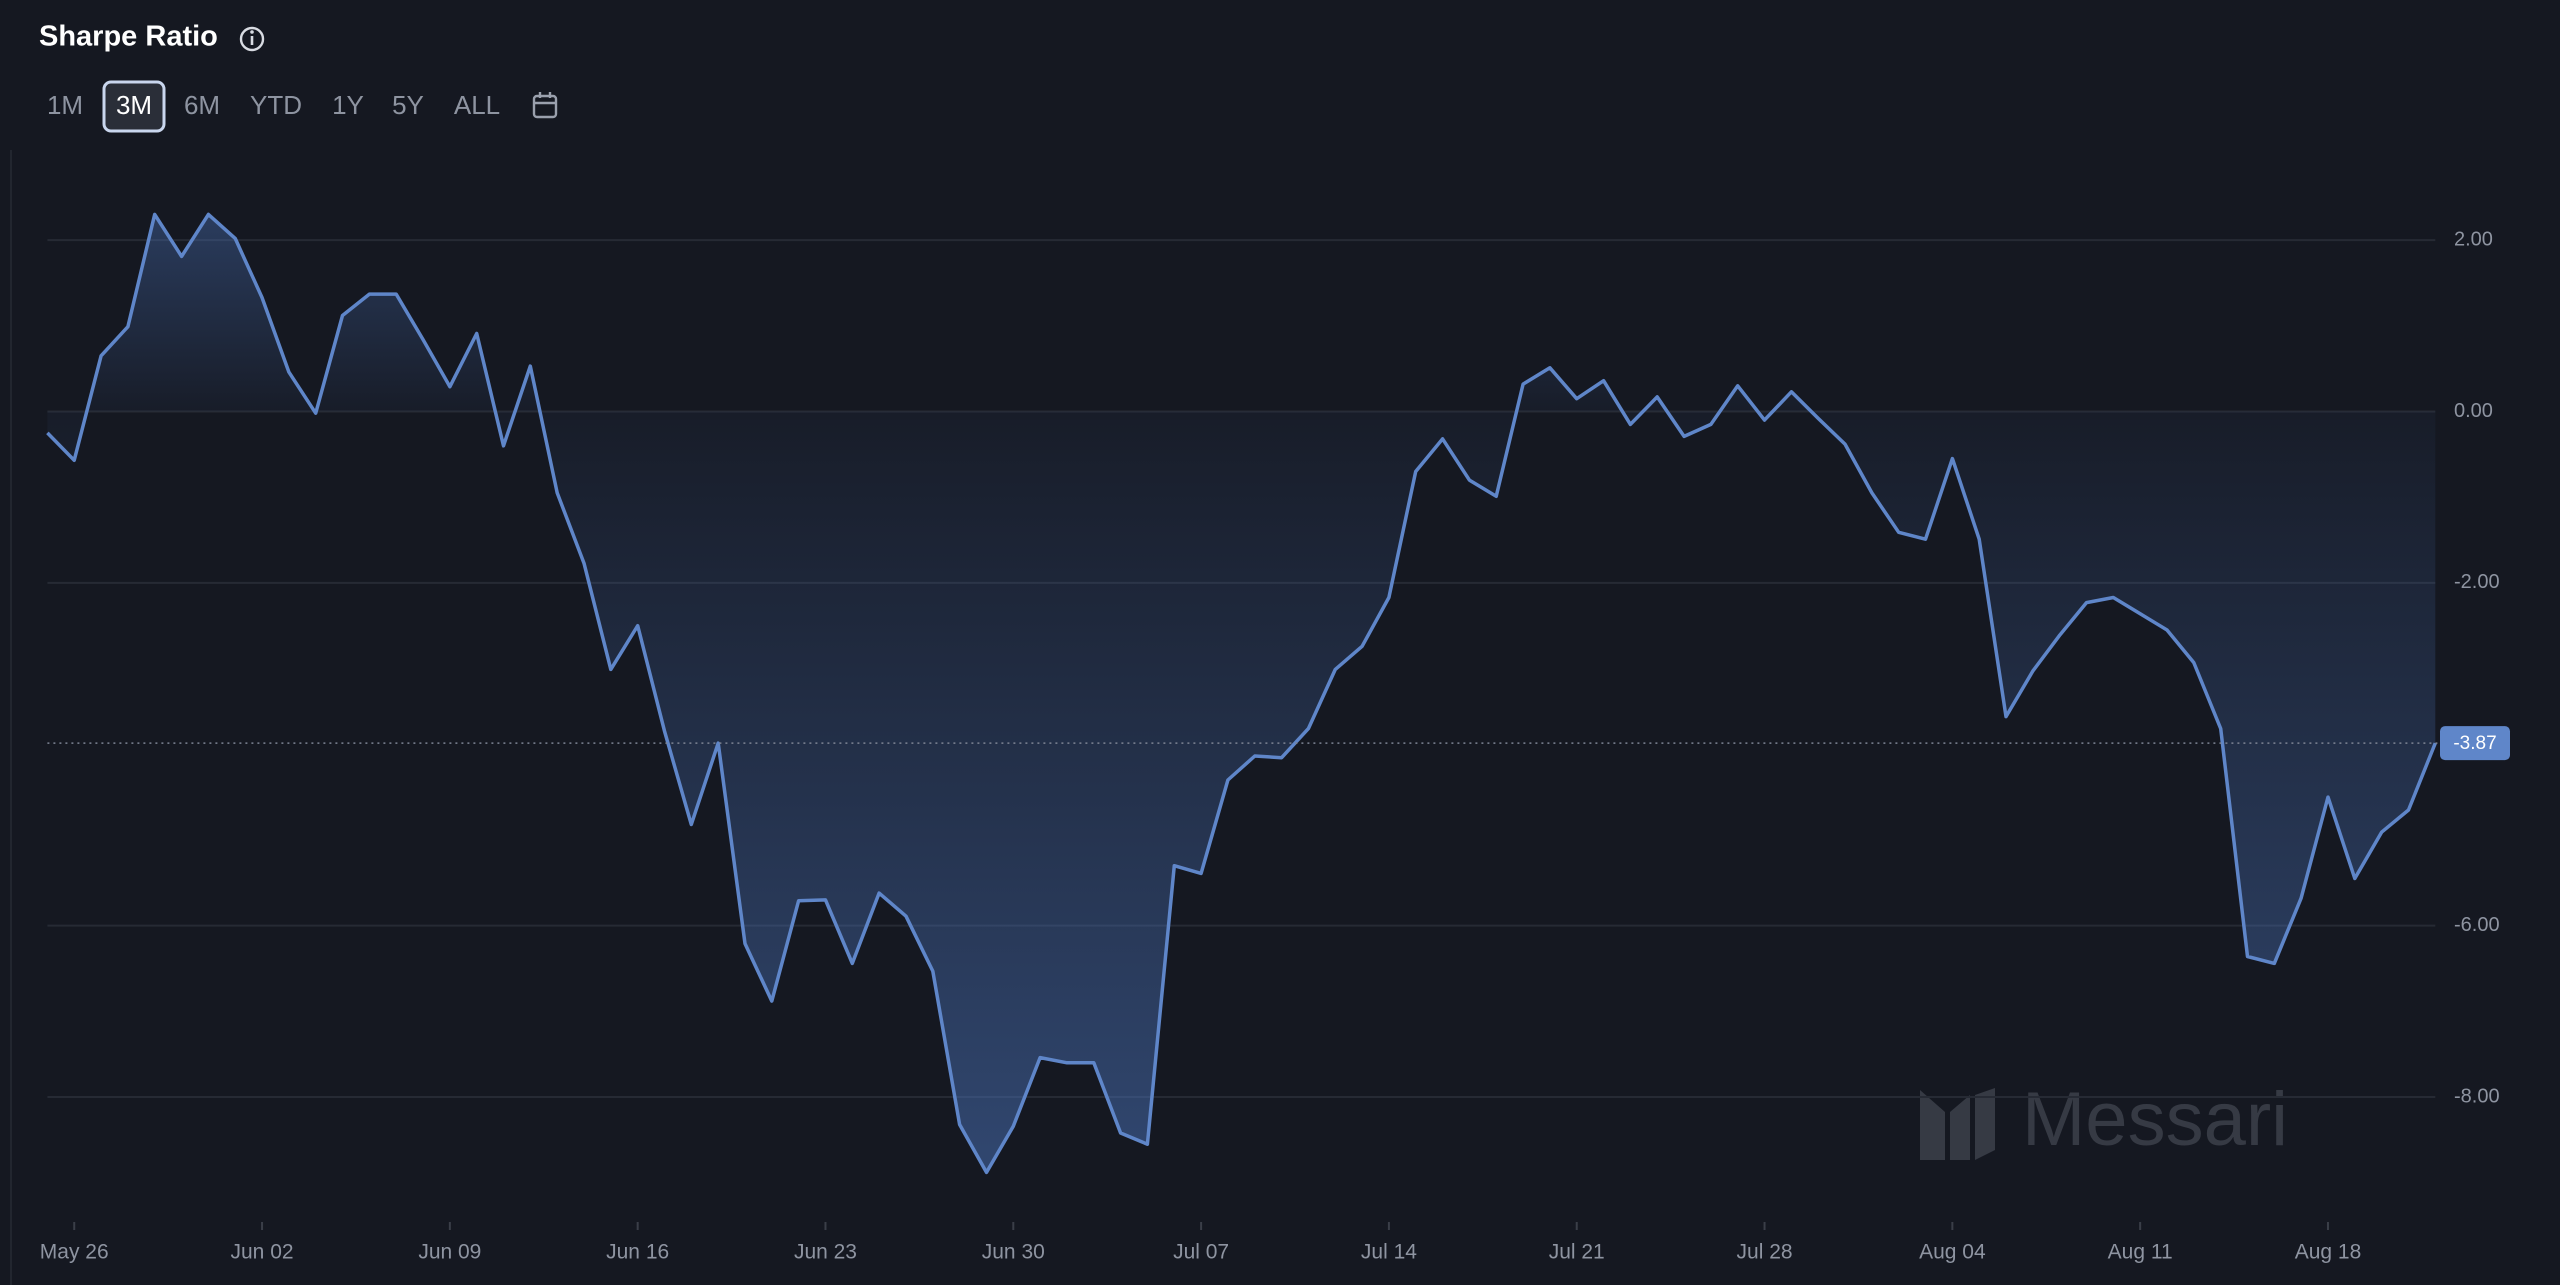 This screenshot has width=2560, height=1285. Describe the element at coordinates (1765, 1252) in the screenshot. I see `x-tick-label: Jul 28` at that location.